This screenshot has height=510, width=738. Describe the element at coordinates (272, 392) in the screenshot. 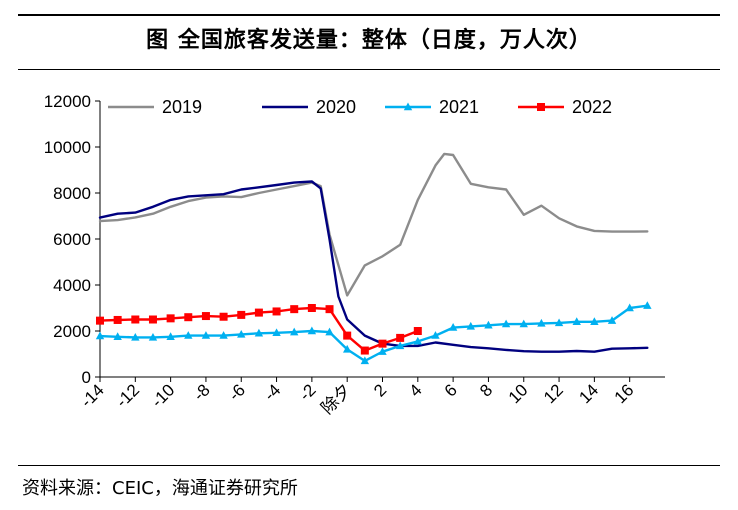

I see `x-tick-label: -4` at that location.